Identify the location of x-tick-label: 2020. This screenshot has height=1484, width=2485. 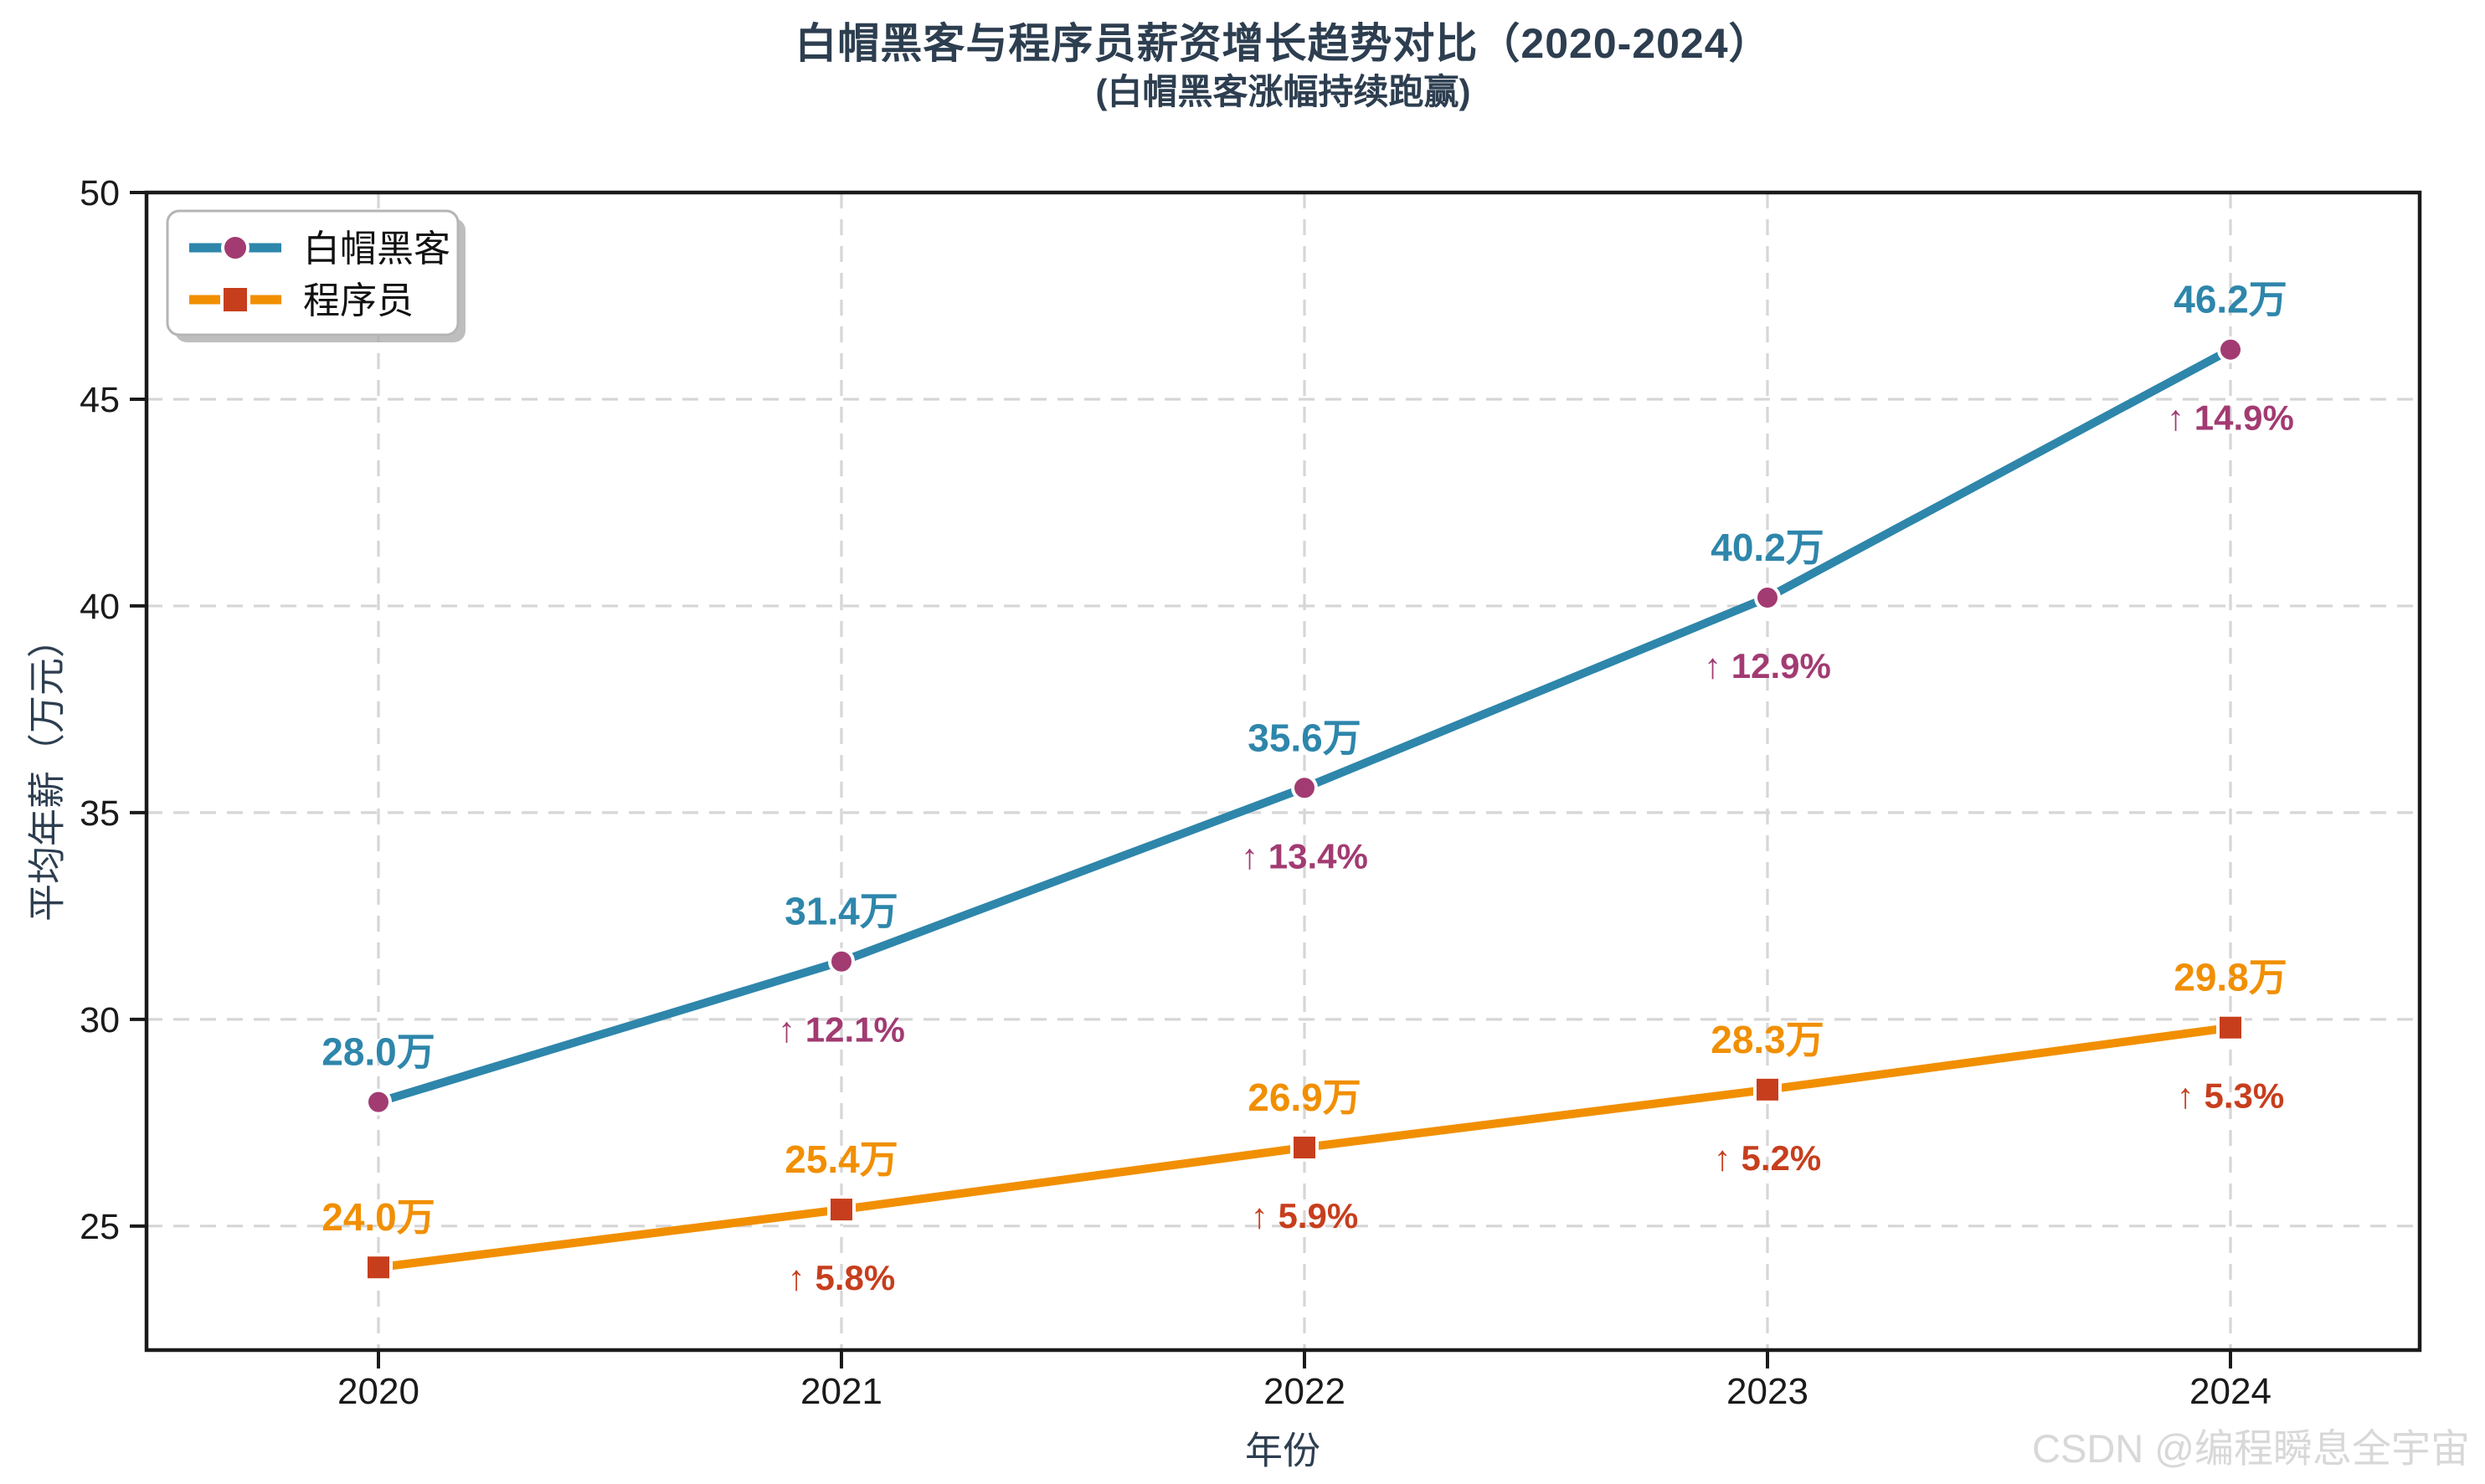
(378, 1392).